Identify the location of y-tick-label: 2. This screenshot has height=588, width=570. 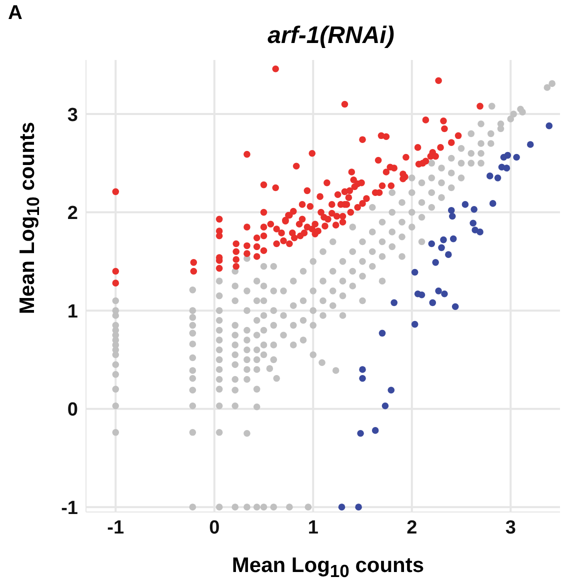
(72, 213).